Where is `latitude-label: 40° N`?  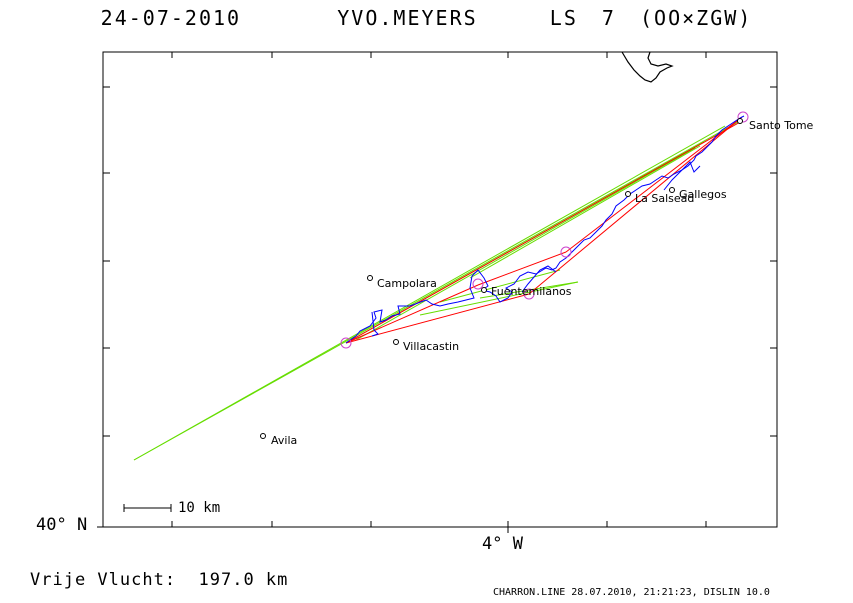 latitude-label: 40° N is located at coordinates (62, 525).